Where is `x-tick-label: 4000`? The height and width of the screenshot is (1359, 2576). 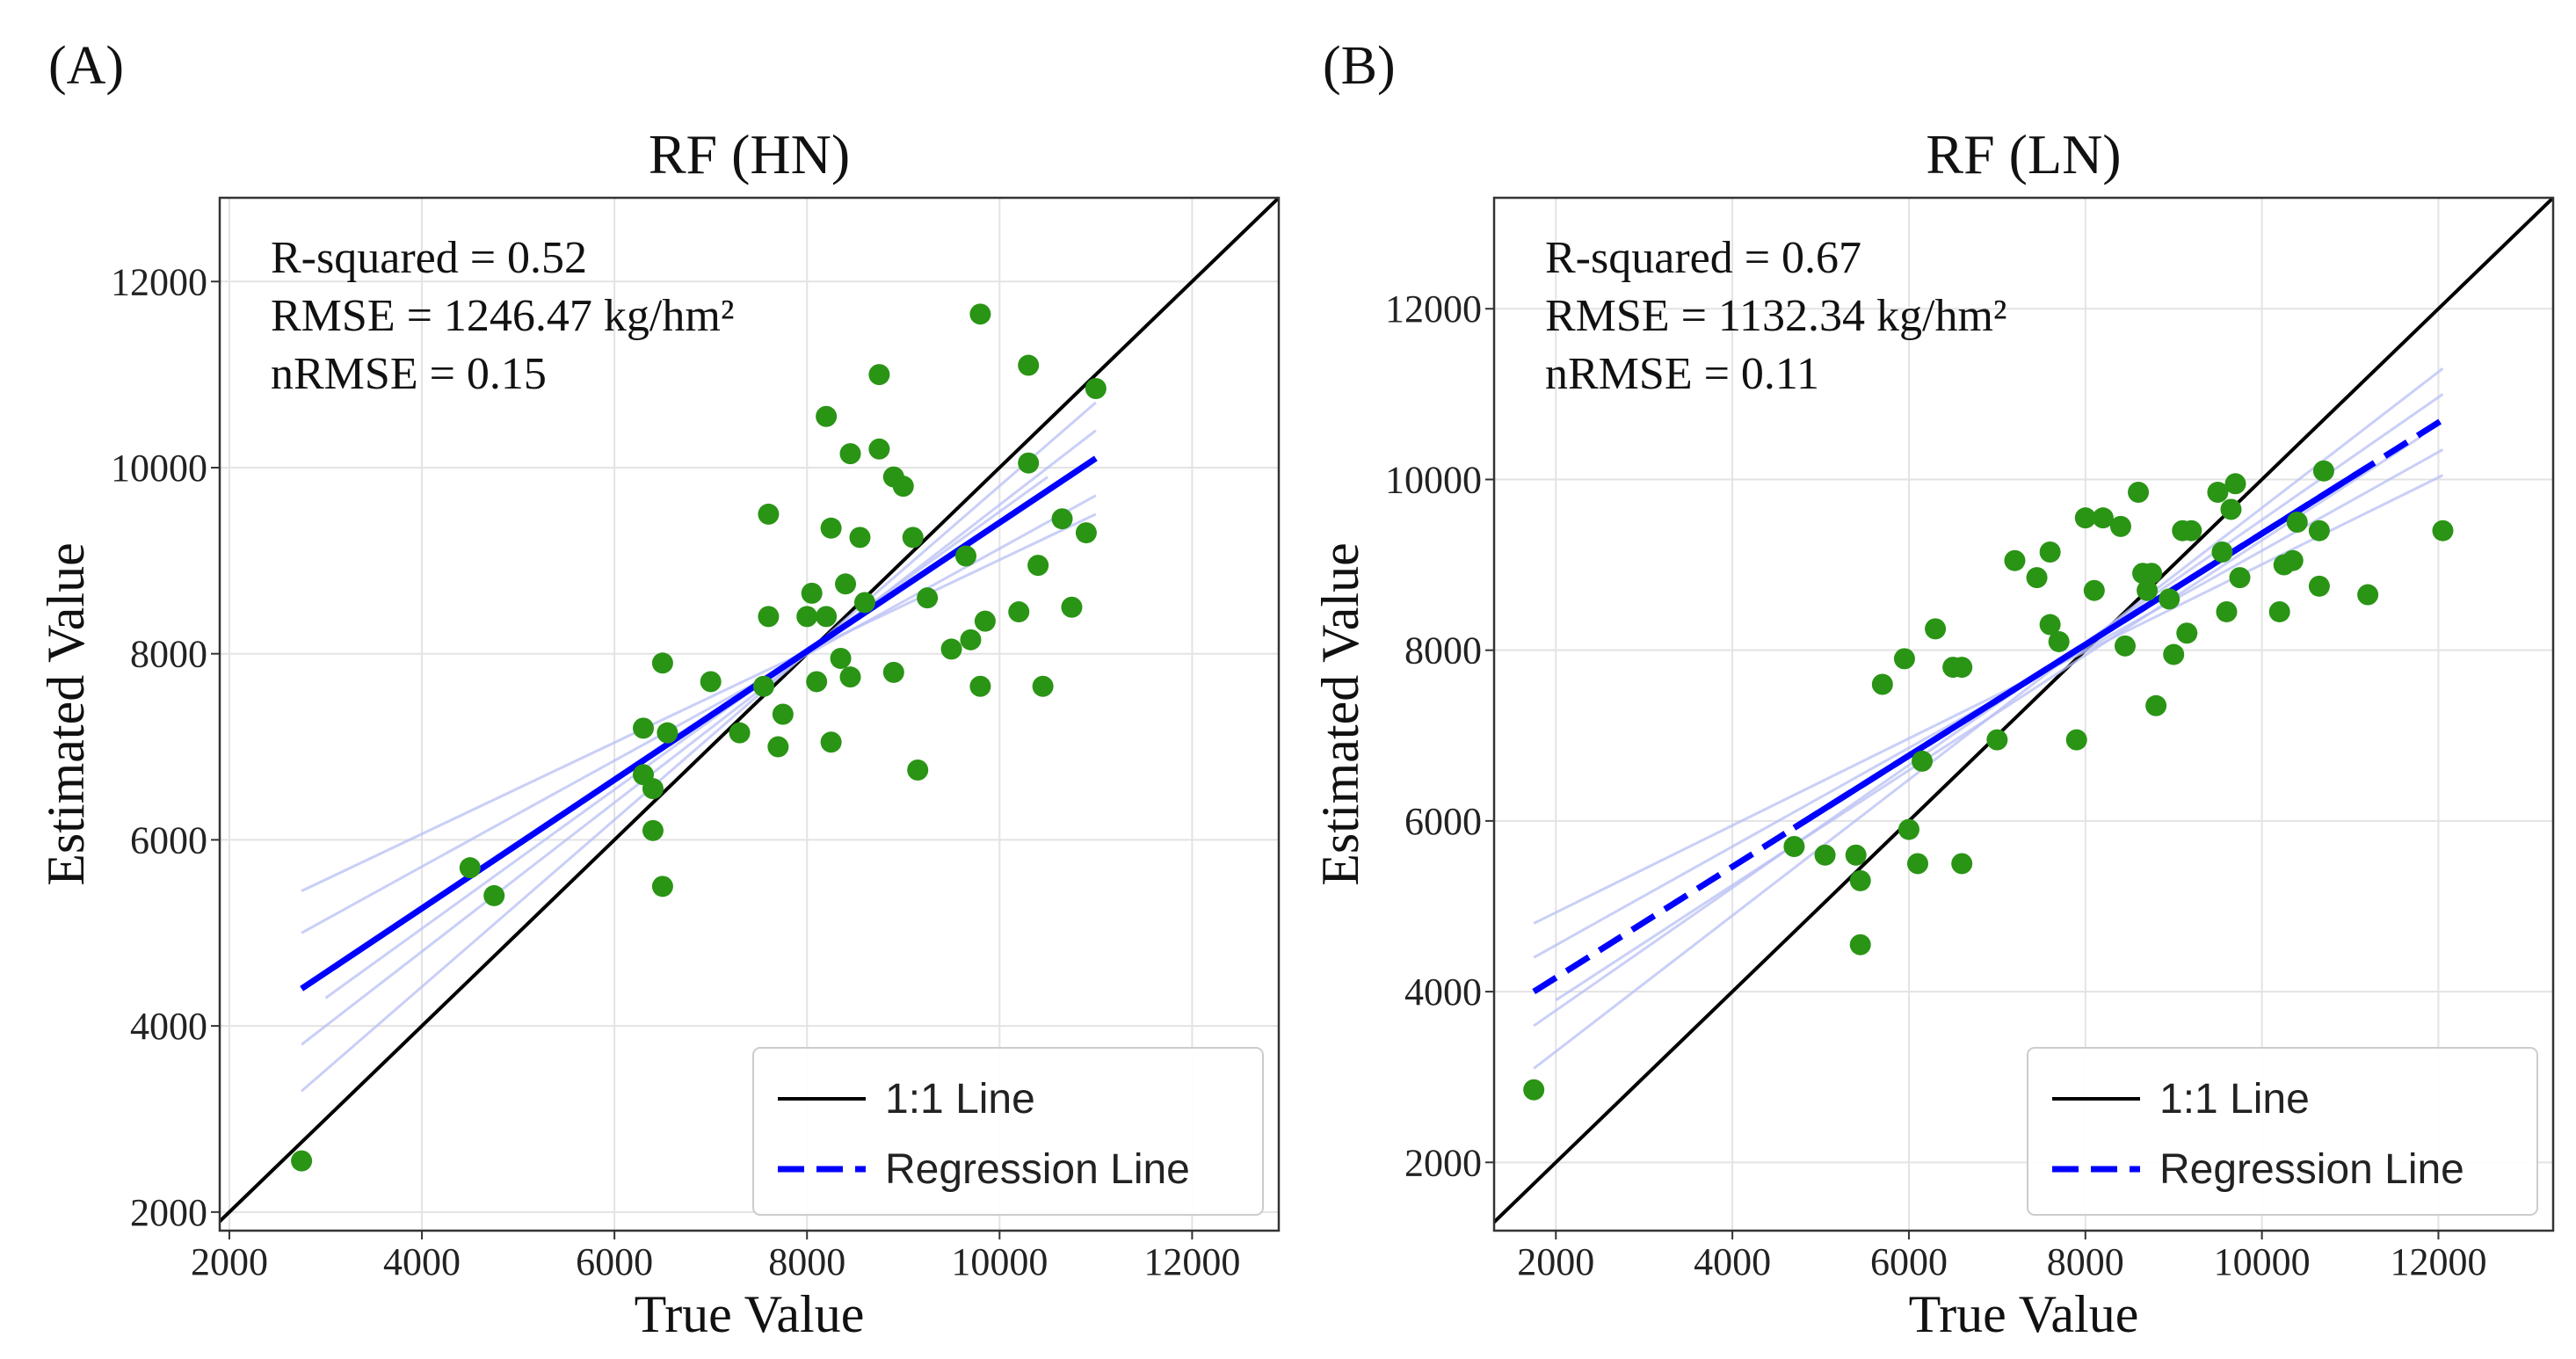 x-tick-label: 4000 is located at coordinates (1732, 1261).